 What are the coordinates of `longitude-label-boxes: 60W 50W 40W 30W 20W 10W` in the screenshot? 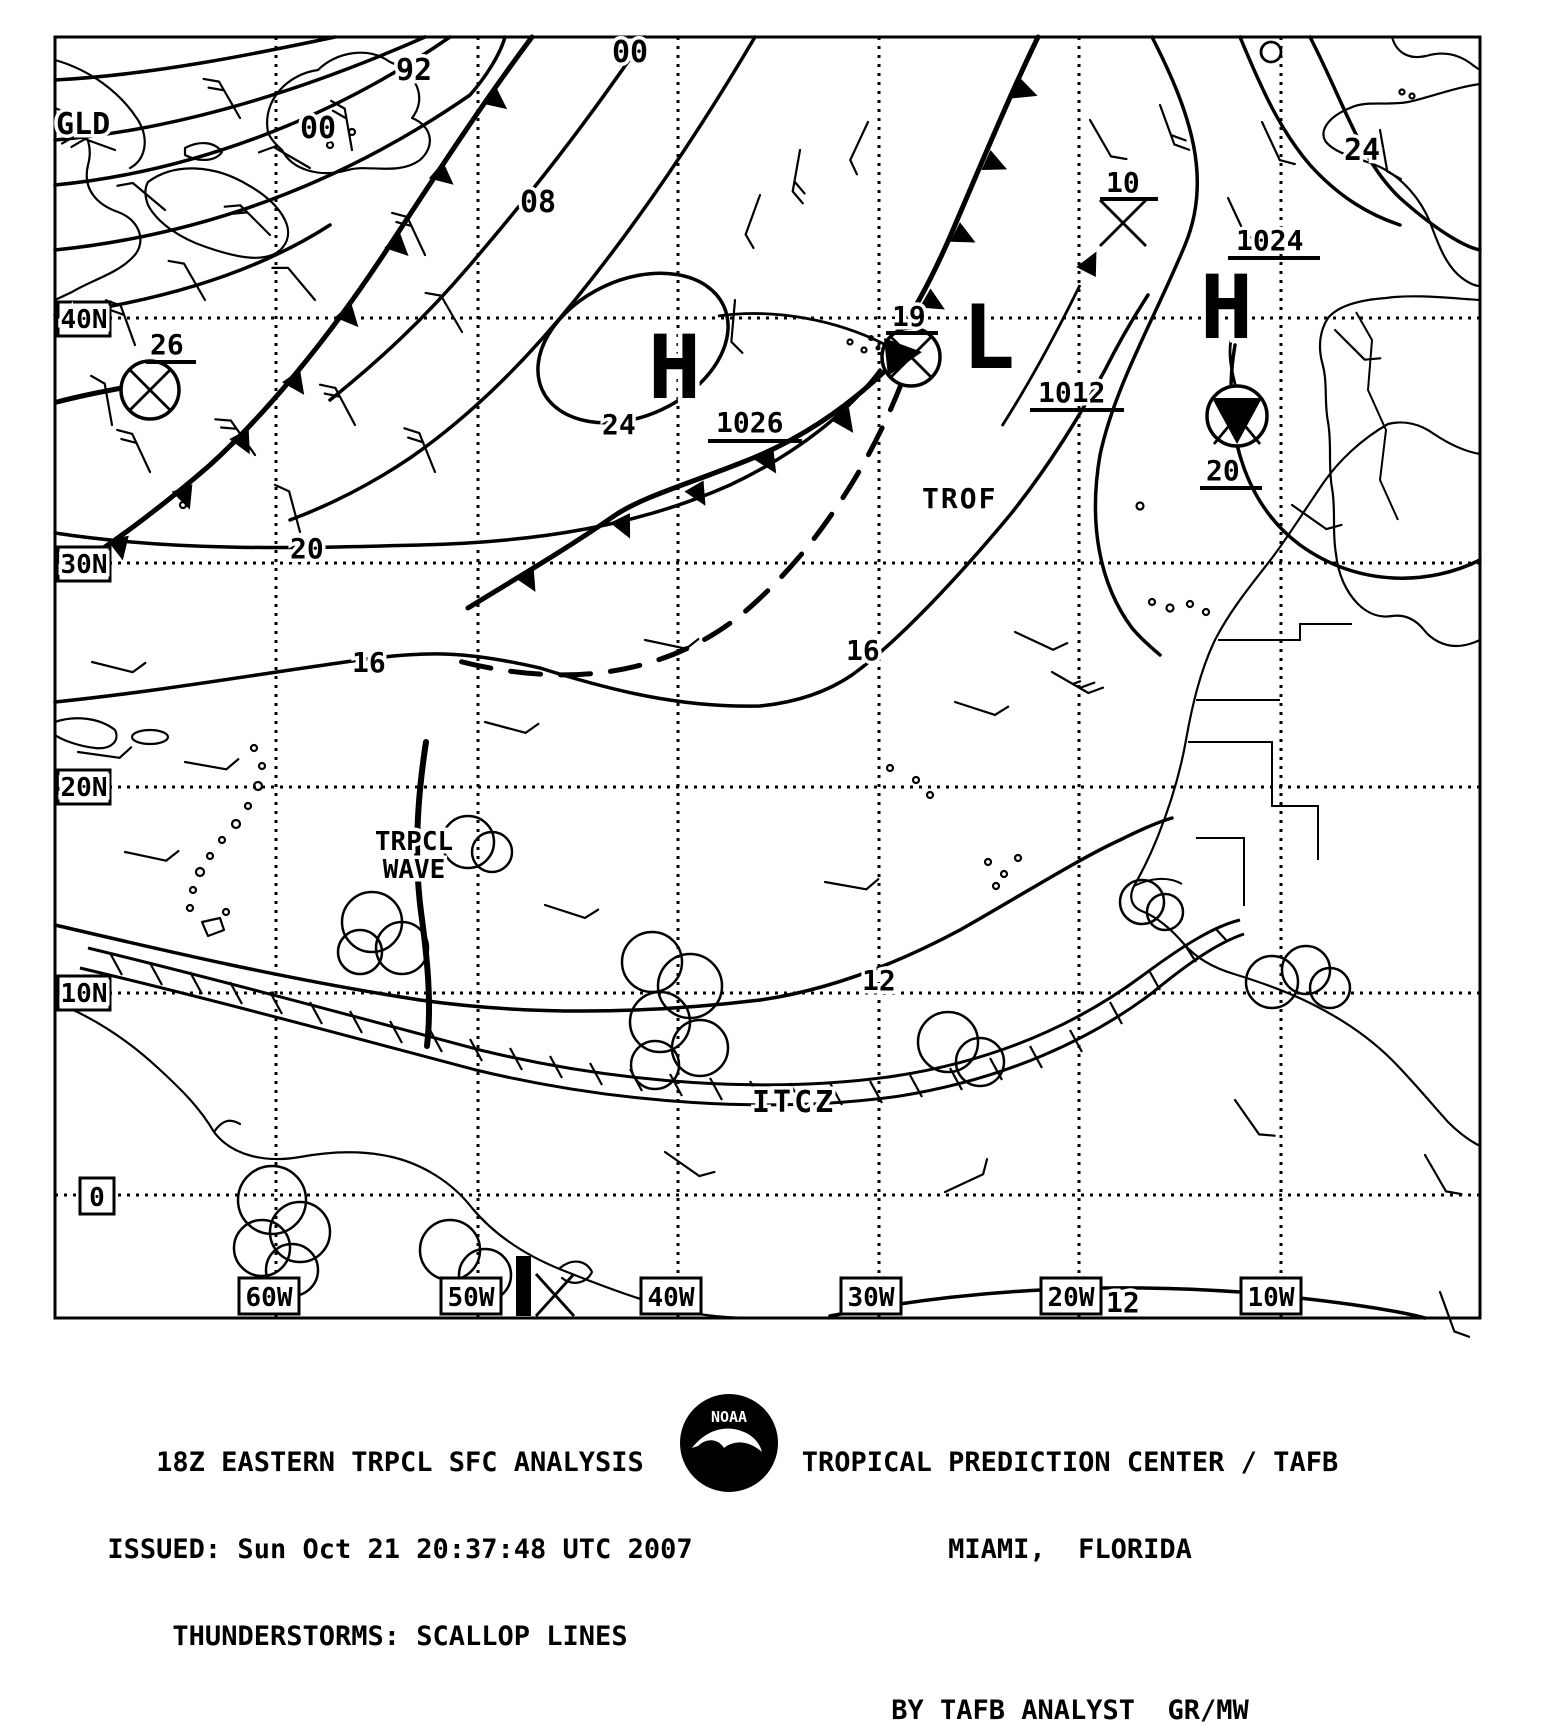 It's located at (770, 1296).